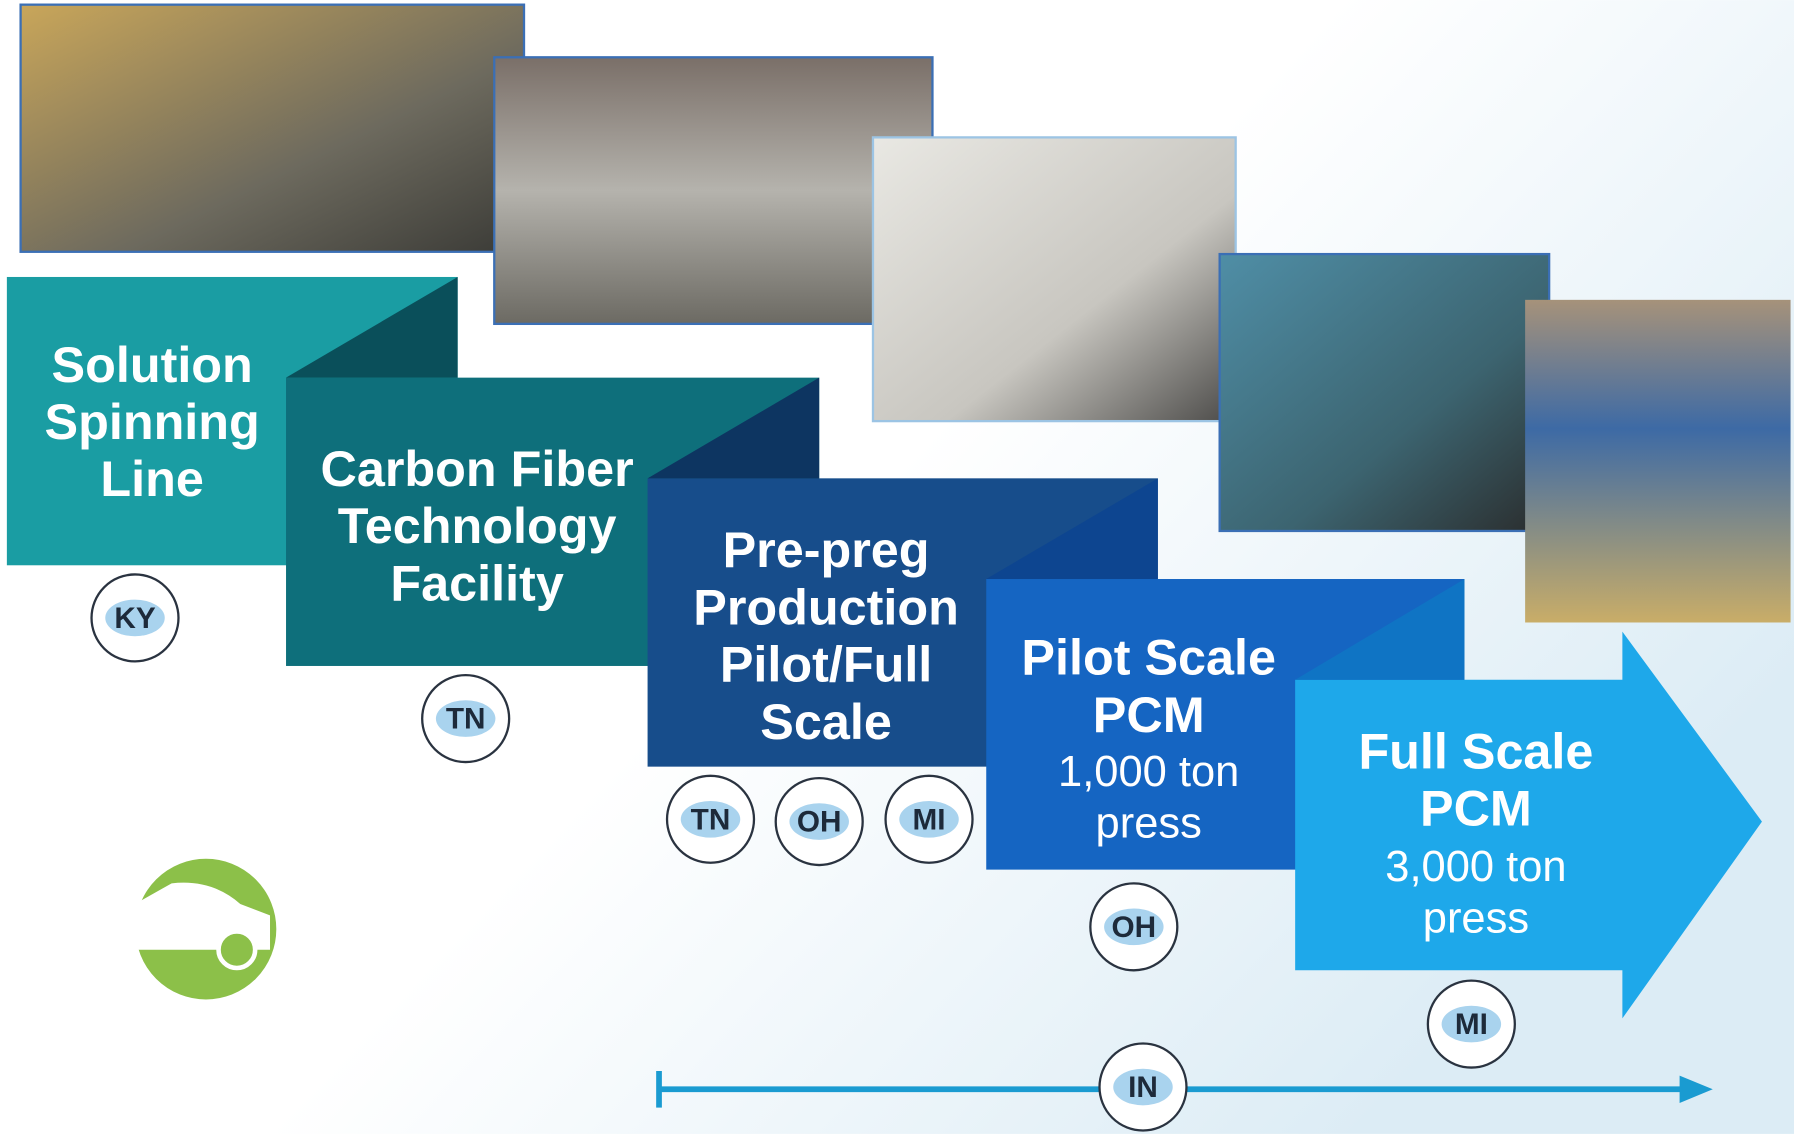 This screenshot has width=1794, height=1134. I want to click on step-title: Carbon Fiber, so click(477, 468).